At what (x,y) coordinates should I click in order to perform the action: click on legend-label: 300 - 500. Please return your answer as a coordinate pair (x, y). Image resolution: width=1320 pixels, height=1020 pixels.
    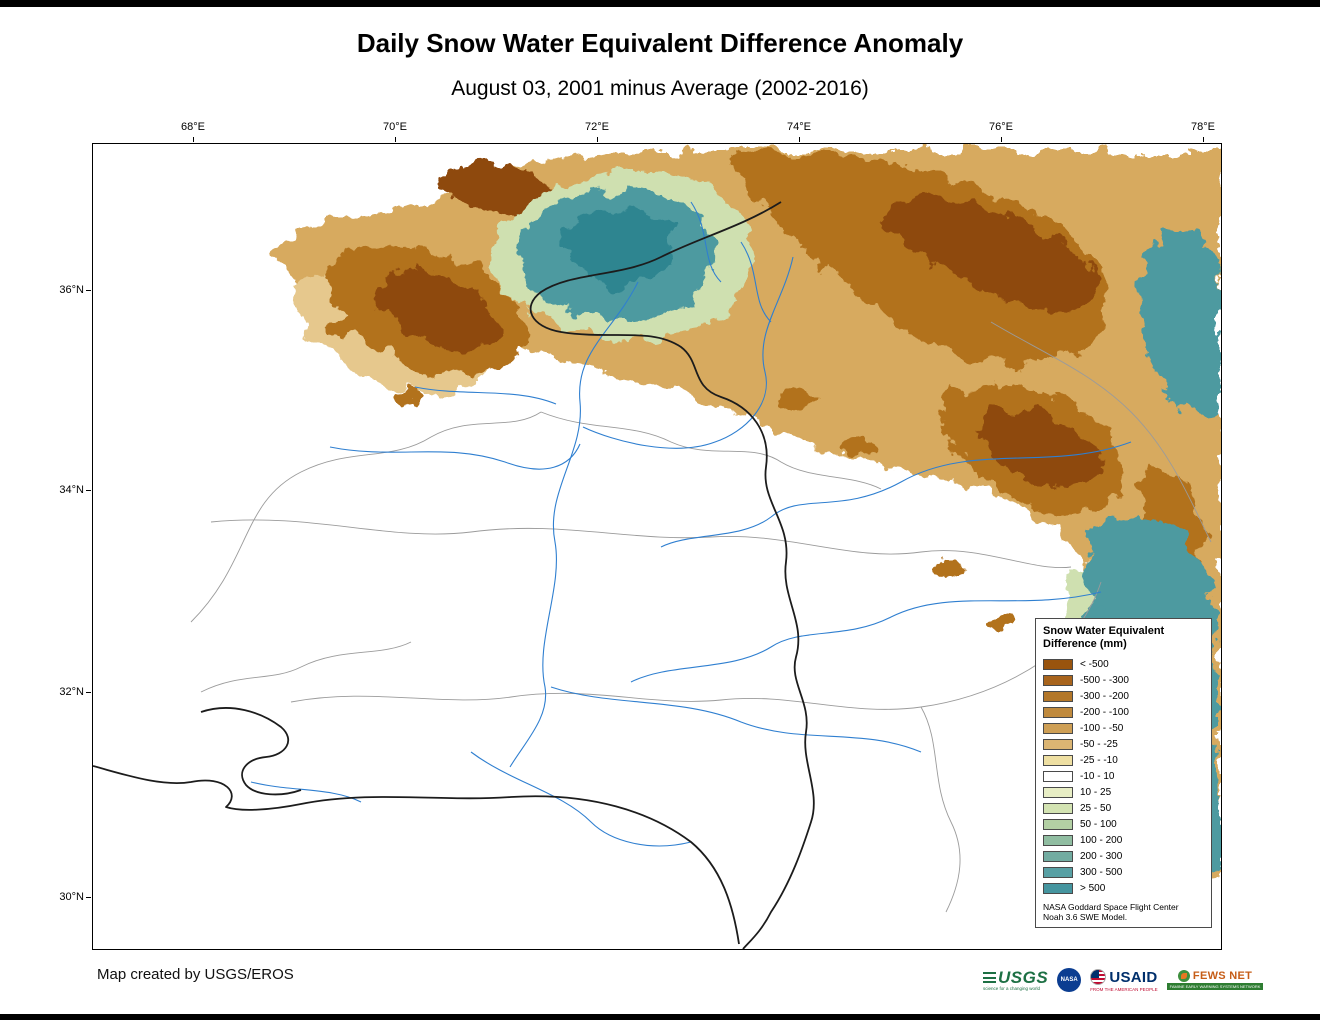
    Looking at the image, I should click on (1101, 872).